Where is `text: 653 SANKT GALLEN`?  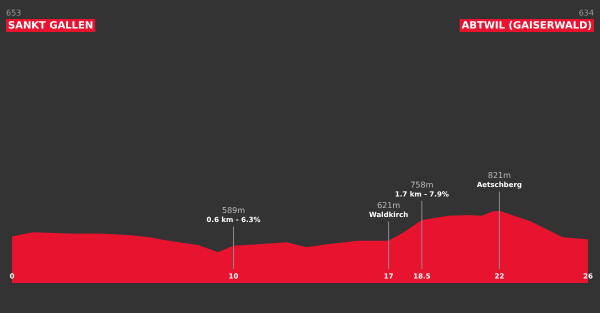 text: 653 SANKT GALLEN is located at coordinates (50, 20).